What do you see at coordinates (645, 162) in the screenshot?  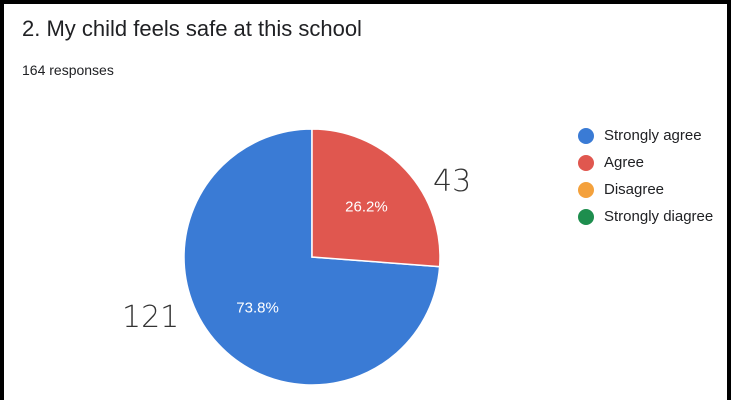 I see `legend-item-agree: Agree` at bounding box center [645, 162].